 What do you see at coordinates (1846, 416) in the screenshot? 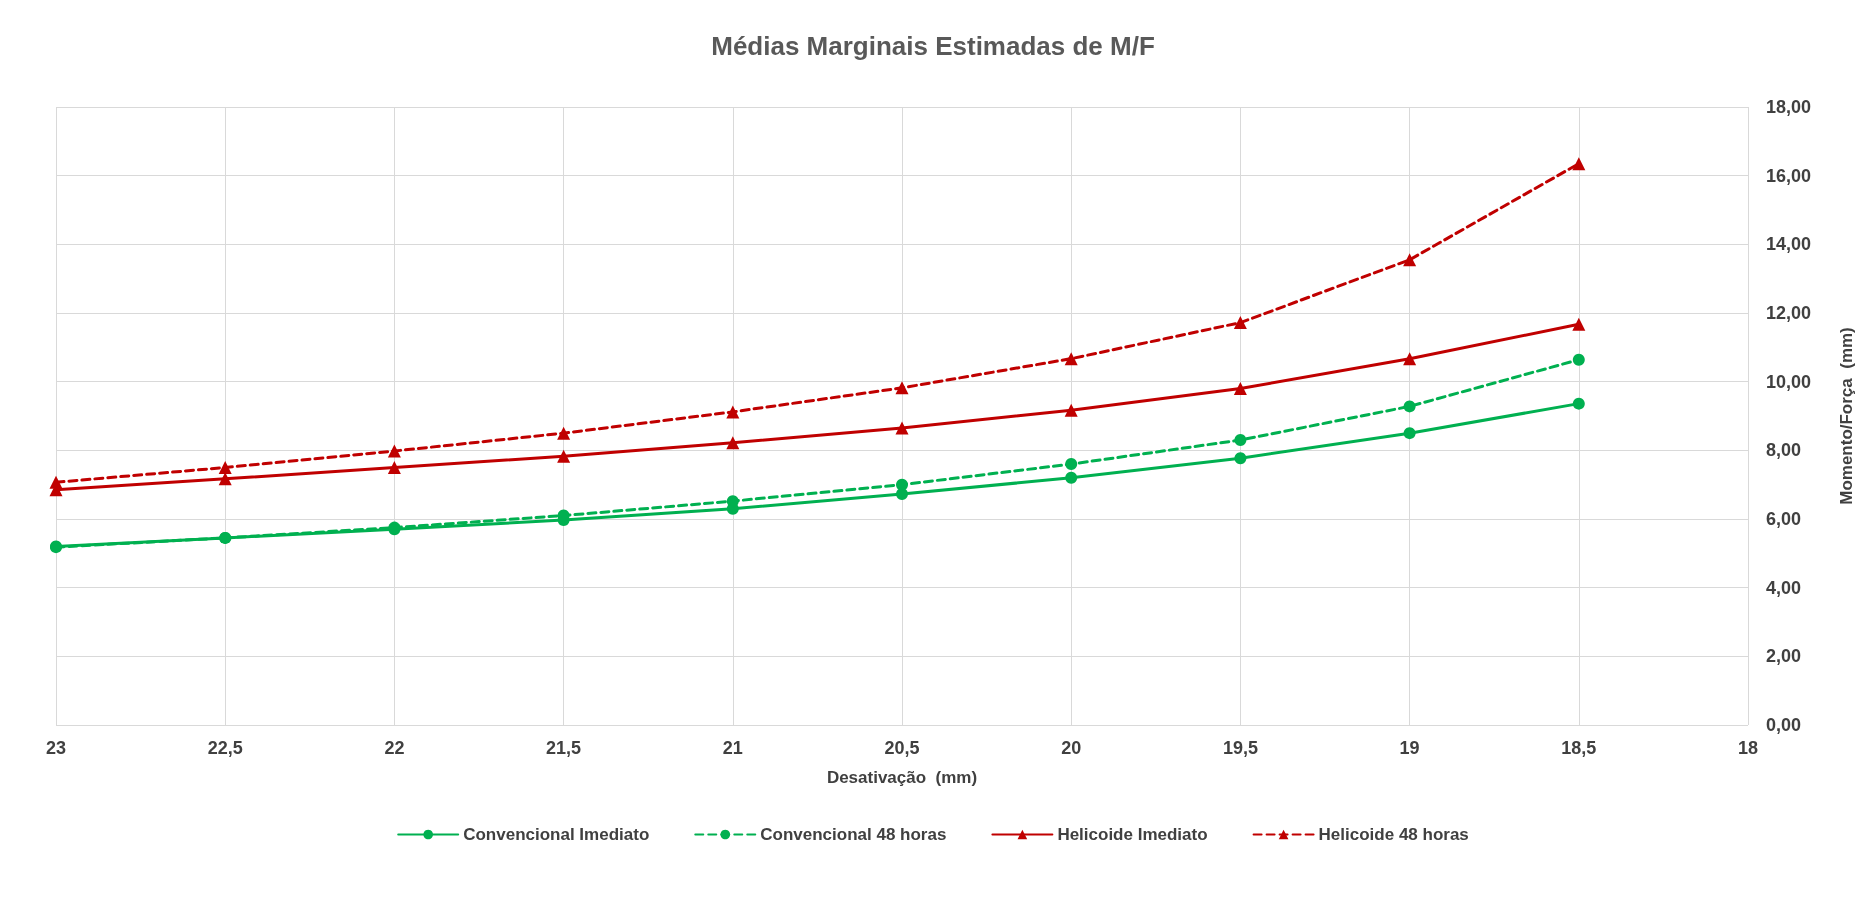
I see `y-axis-title: Momento/Força (mm)` at bounding box center [1846, 416].